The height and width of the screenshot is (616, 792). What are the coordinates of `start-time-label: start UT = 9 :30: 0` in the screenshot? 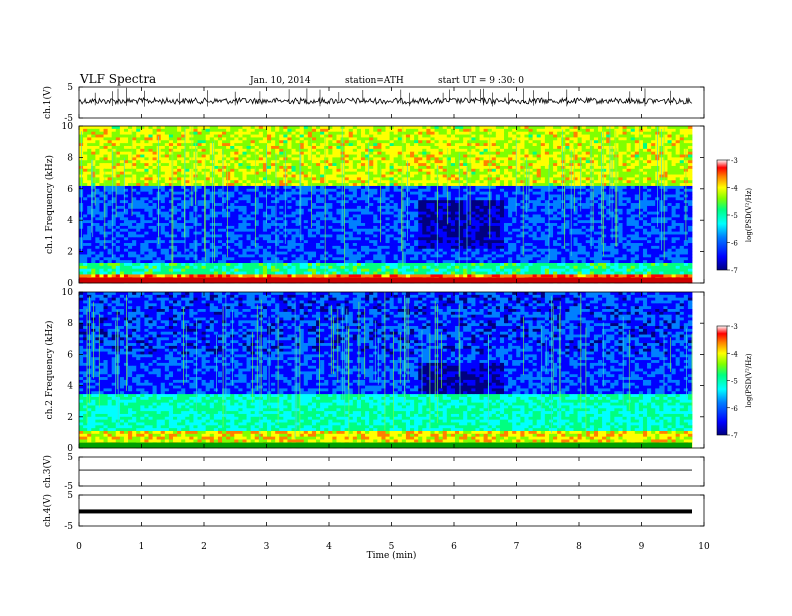 It's located at (481, 81).